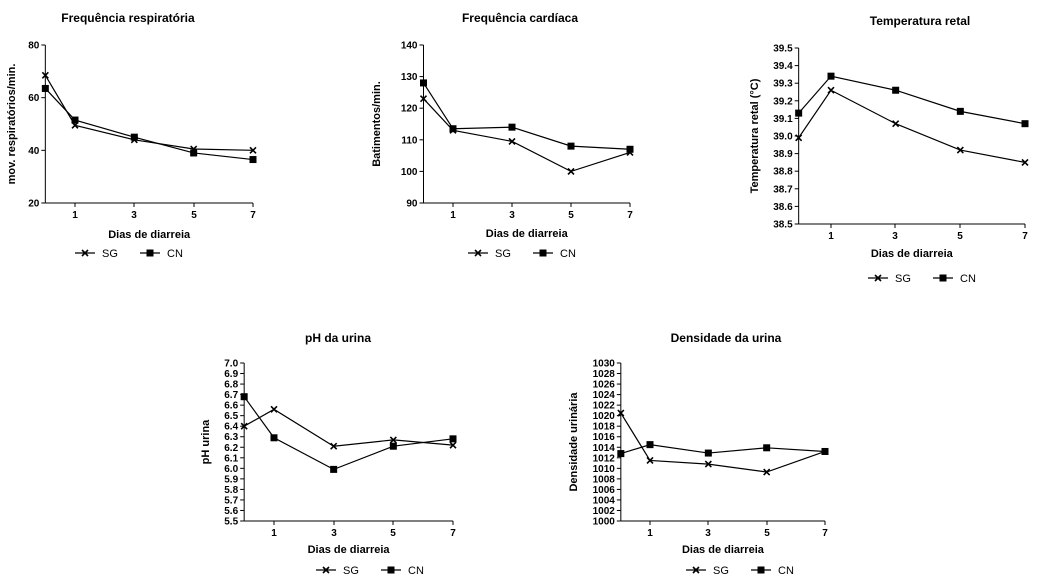 This screenshot has height=581, width=1044. Describe the element at coordinates (783, 101) in the screenshot. I see `y-tick-label: 39.2` at that location.